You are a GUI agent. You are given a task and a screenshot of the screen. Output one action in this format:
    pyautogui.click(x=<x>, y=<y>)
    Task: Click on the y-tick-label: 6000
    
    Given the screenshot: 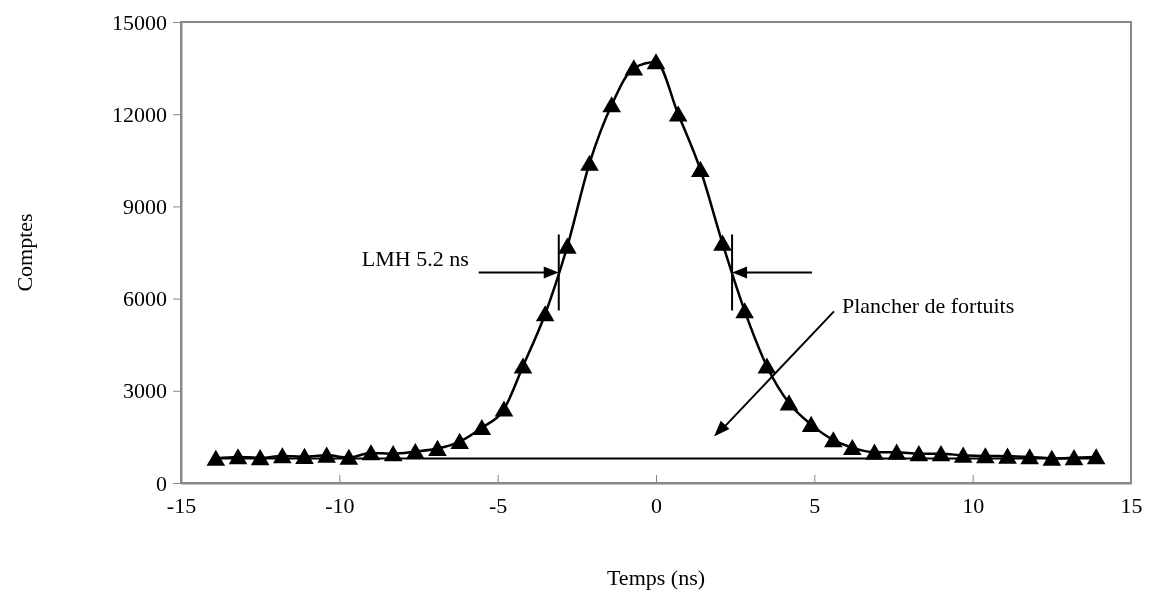 What is the action you would take?
    pyautogui.click(x=145, y=299)
    